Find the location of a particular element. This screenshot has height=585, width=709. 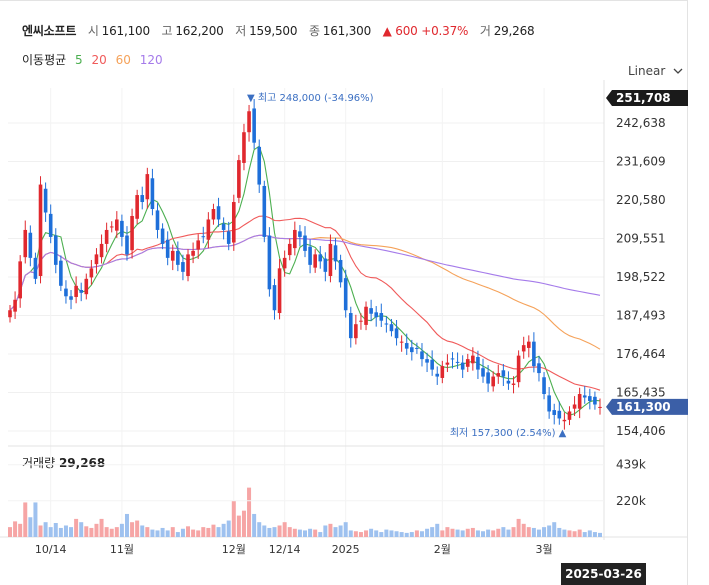

x-tick-label: 12/14 is located at coordinates (285, 549).